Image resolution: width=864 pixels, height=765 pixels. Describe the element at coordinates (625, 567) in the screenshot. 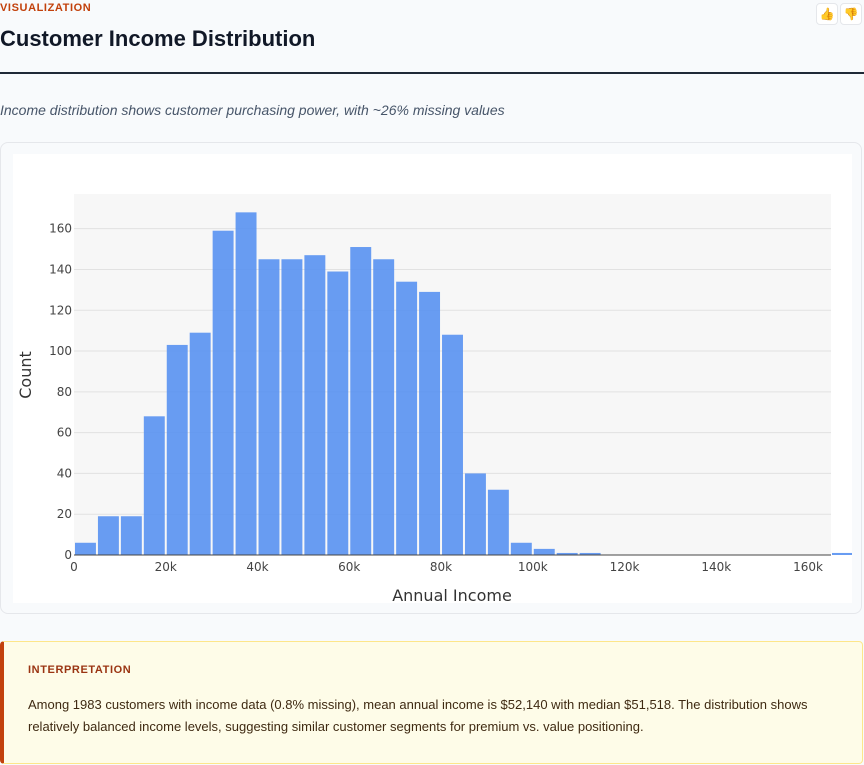

I see `x-tick-label: 120k` at that location.